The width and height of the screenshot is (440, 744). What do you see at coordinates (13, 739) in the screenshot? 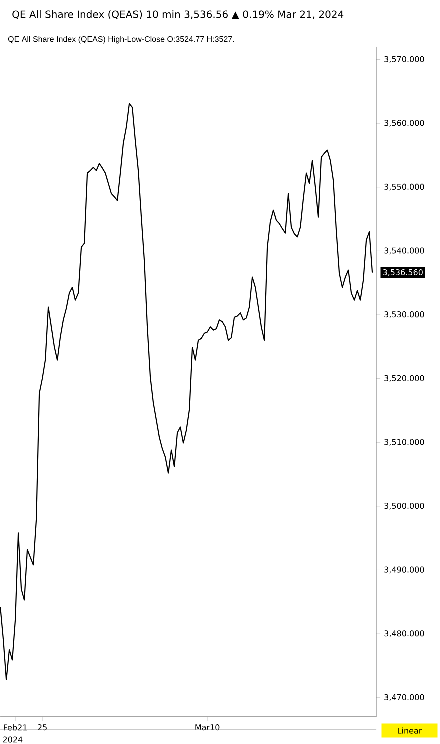
I see `text: 2024` at bounding box center [13, 739].